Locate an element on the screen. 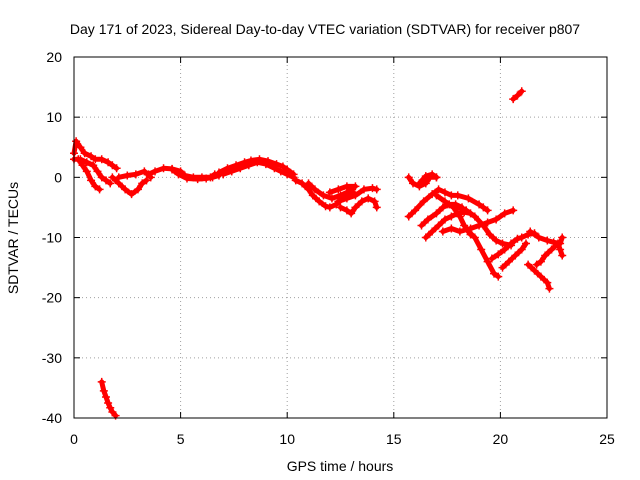 The height and width of the screenshot is (480, 640). y-tick-label: 0 is located at coordinates (58, 177).